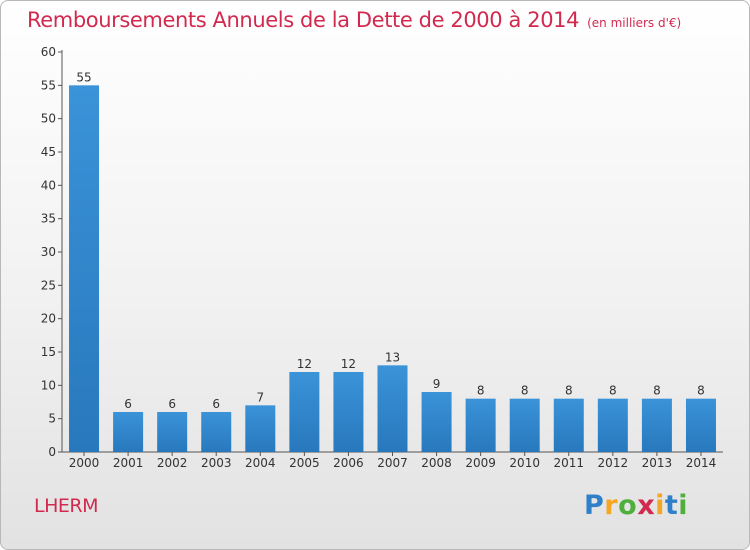 The image size is (750, 550). What do you see at coordinates (48, 352) in the screenshot?
I see `y-tick-label: 15` at bounding box center [48, 352].